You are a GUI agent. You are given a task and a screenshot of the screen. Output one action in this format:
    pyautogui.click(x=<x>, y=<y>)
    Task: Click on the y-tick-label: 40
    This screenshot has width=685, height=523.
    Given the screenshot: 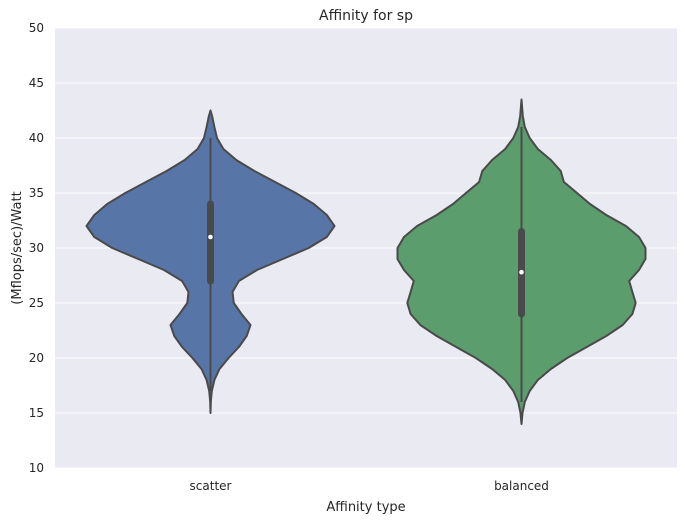 What is the action you would take?
    pyautogui.click(x=36, y=138)
    